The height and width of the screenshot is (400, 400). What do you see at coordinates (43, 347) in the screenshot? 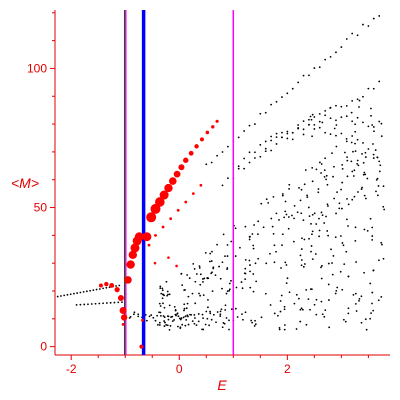
I see `y-tick-label: 0` at bounding box center [43, 347].